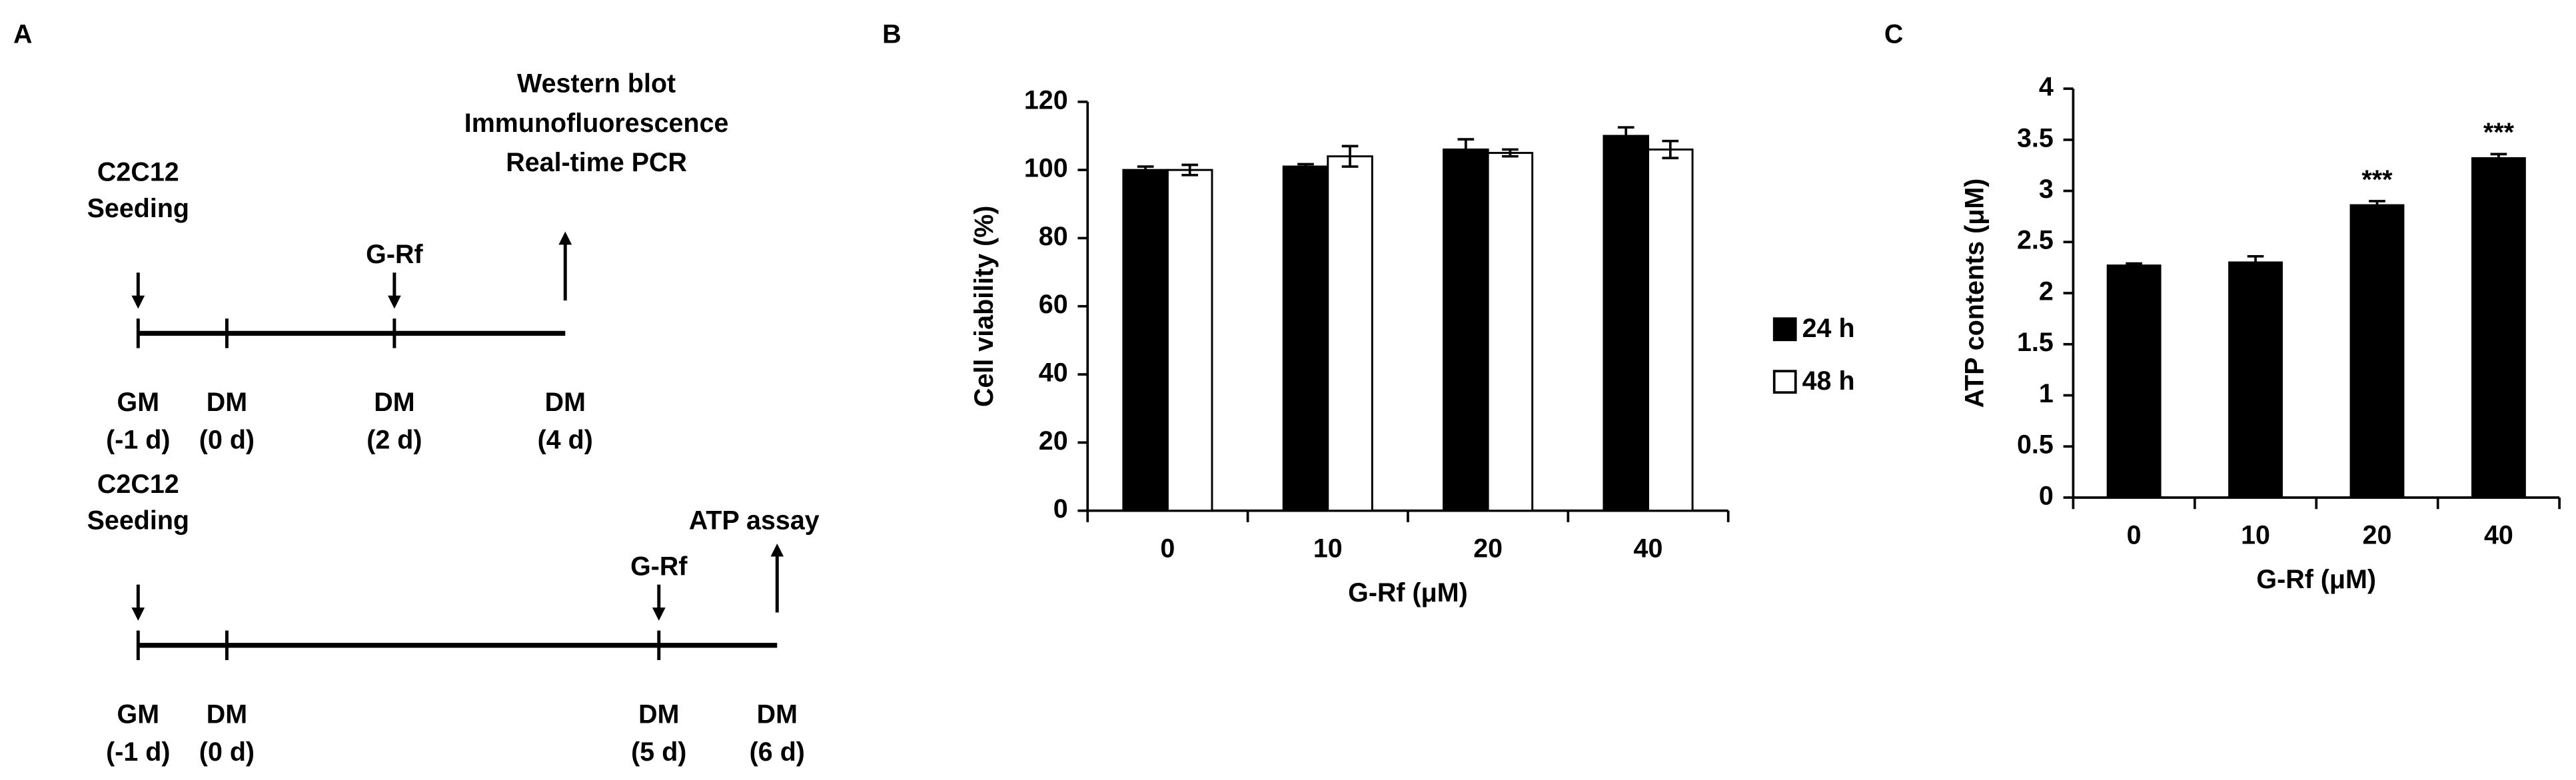 The width and height of the screenshot is (2576, 780). What do you see at coordinates (22, 35) in the screenshot?
I see `panel-label: A` at bounding box center [22, 35].